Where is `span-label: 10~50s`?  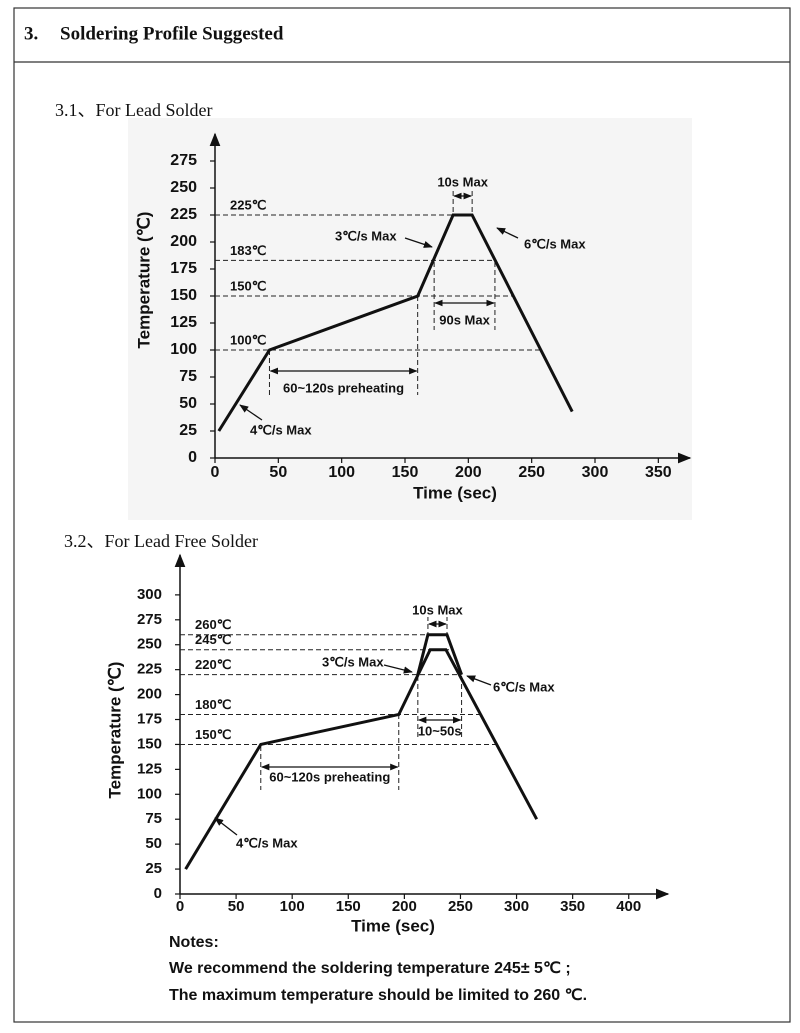
span-label: 10~50s is located at coordinates (440, 730).